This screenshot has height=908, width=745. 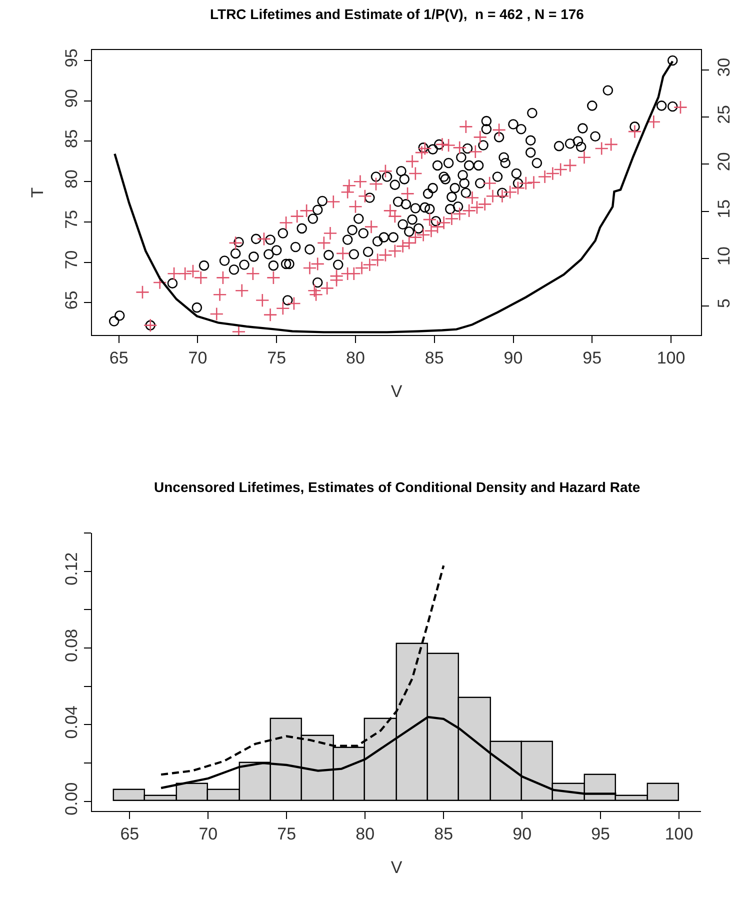 I want to click on y-tick-label: 0.08, so click(x=72, y=645).